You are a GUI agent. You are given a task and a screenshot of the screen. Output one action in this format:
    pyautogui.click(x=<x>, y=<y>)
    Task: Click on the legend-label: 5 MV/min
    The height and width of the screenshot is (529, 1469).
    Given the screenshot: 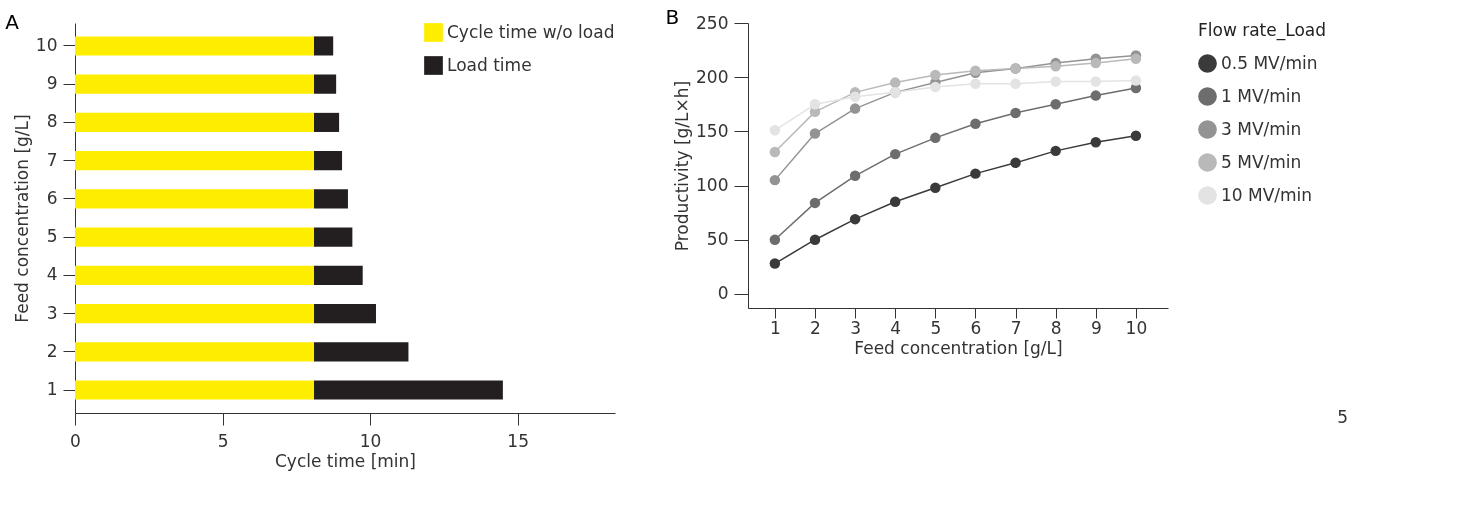 What is the action you would take?
    pyautogui.click(x=1261, y=161)
    